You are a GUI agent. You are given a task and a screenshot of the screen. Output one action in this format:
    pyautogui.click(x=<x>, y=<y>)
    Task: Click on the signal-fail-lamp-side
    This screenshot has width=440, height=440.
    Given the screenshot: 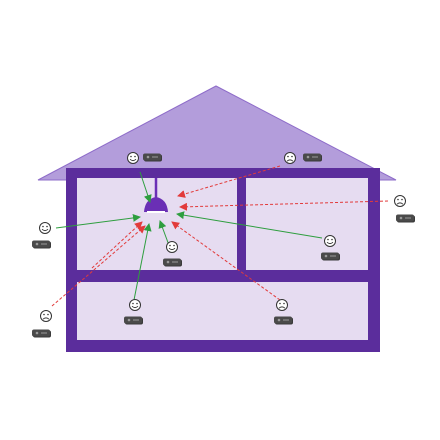 What is the action you would take?
    pyautogui.click(x=117, y=245)
    